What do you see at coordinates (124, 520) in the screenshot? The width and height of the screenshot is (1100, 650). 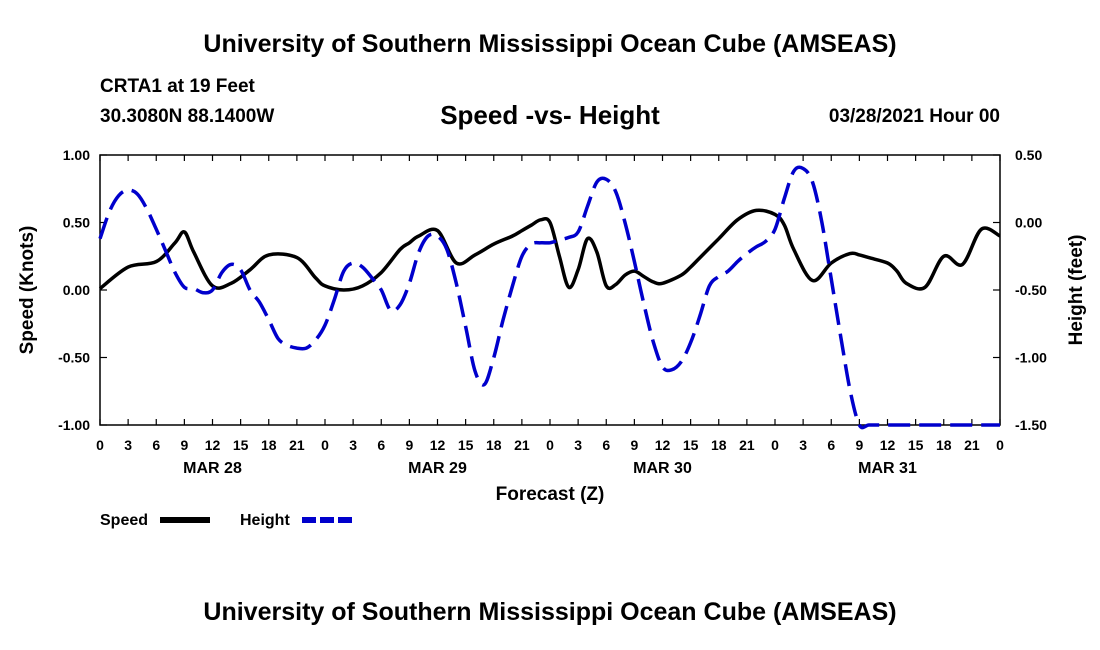 I see `legend-label-speed: Speed` at bounding box center [124, 520].